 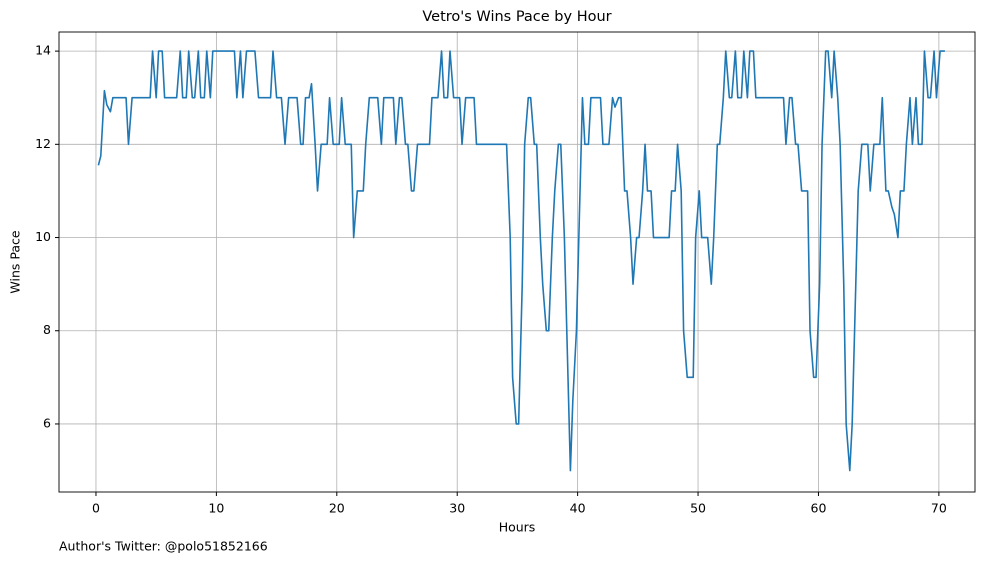 What do you see at coordinates (578, 508) in the screenshot?
I see `x-tick-label: 40` at bounding box center [578, 508].